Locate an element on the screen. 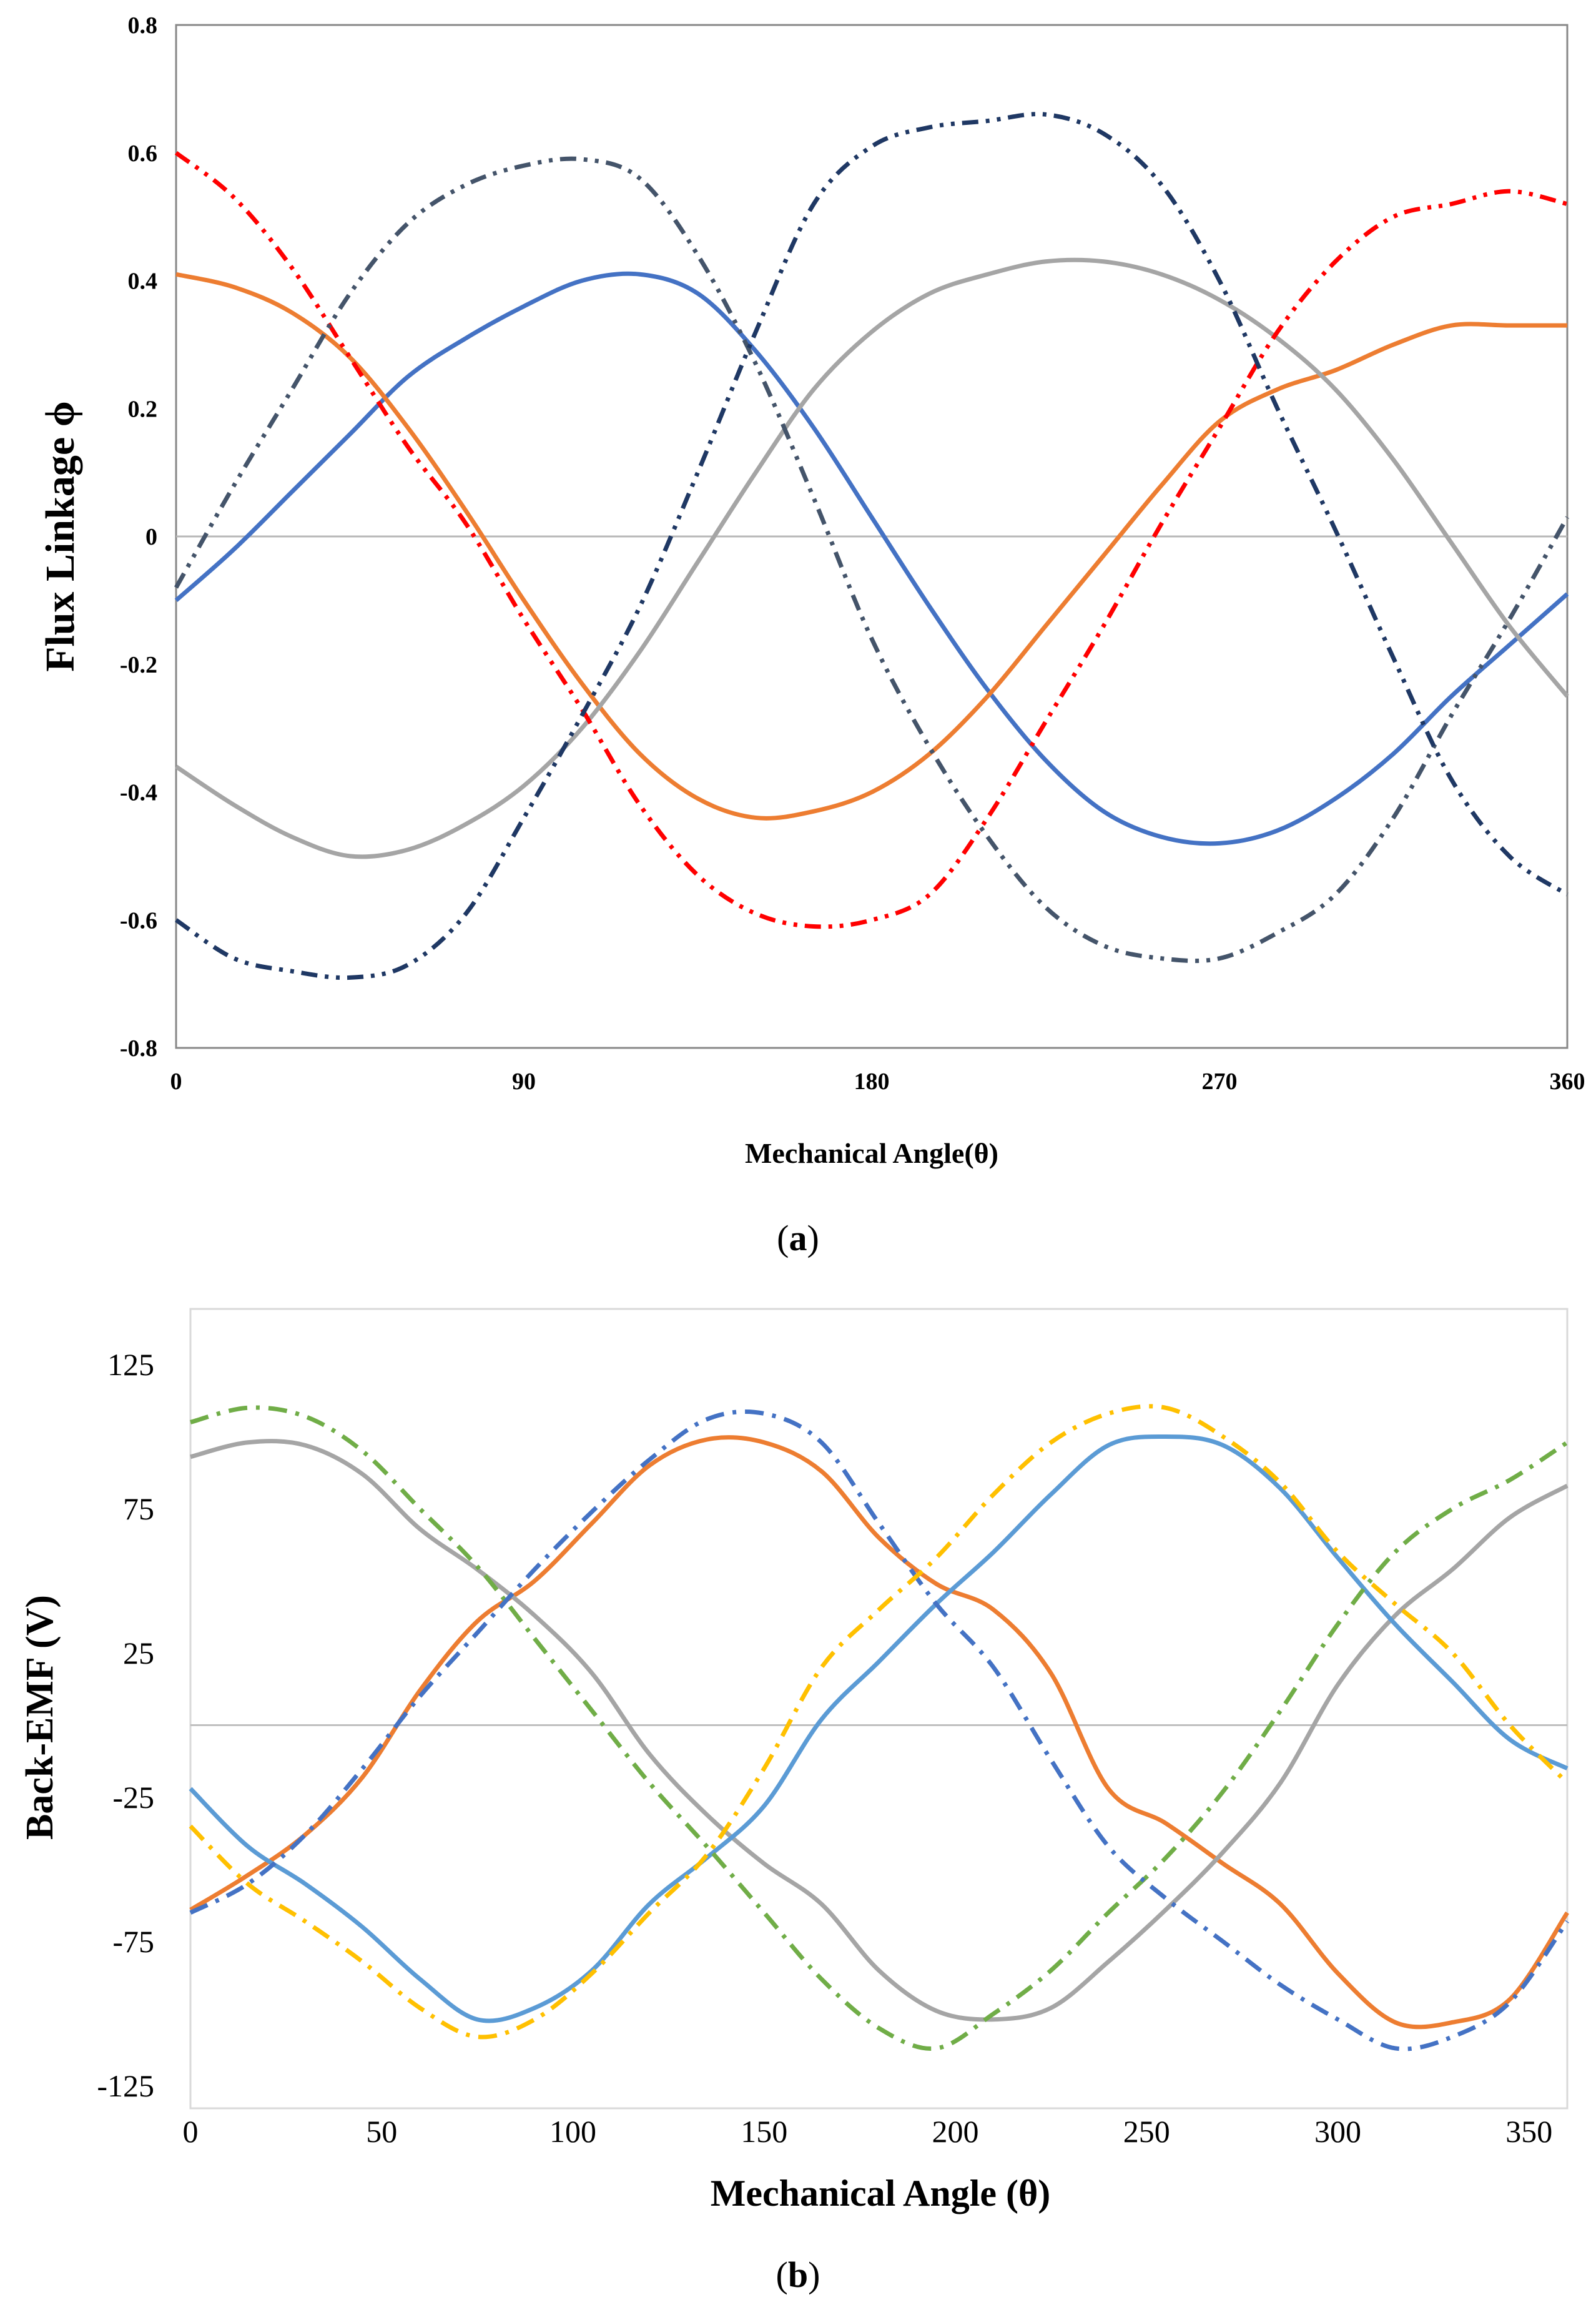 This screenshot has height=2315, width=1596. x-tick-label: 360 is located at coordinates (1567, 1082).